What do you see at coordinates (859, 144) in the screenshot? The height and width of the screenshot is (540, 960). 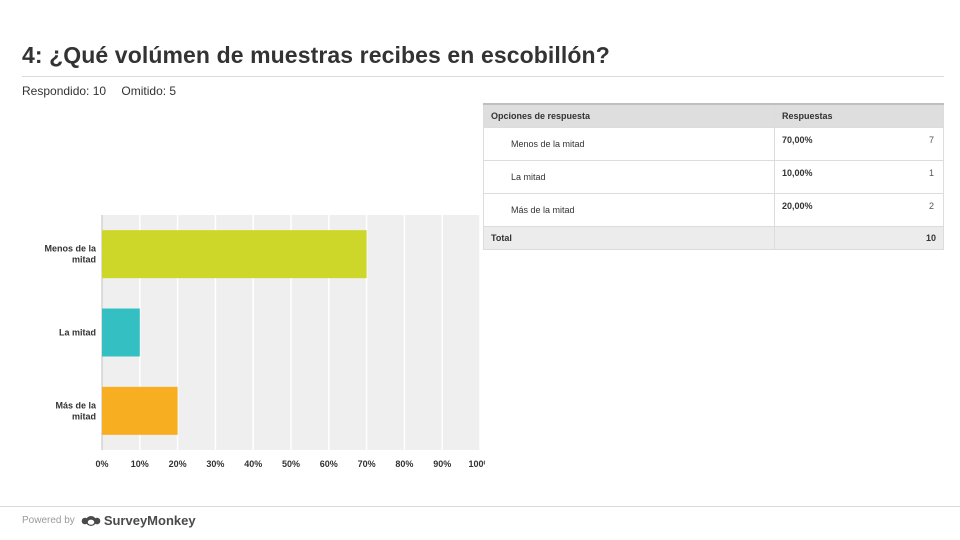 I see `response-cell: 70,00% 7` at bounding box center [859, 144].